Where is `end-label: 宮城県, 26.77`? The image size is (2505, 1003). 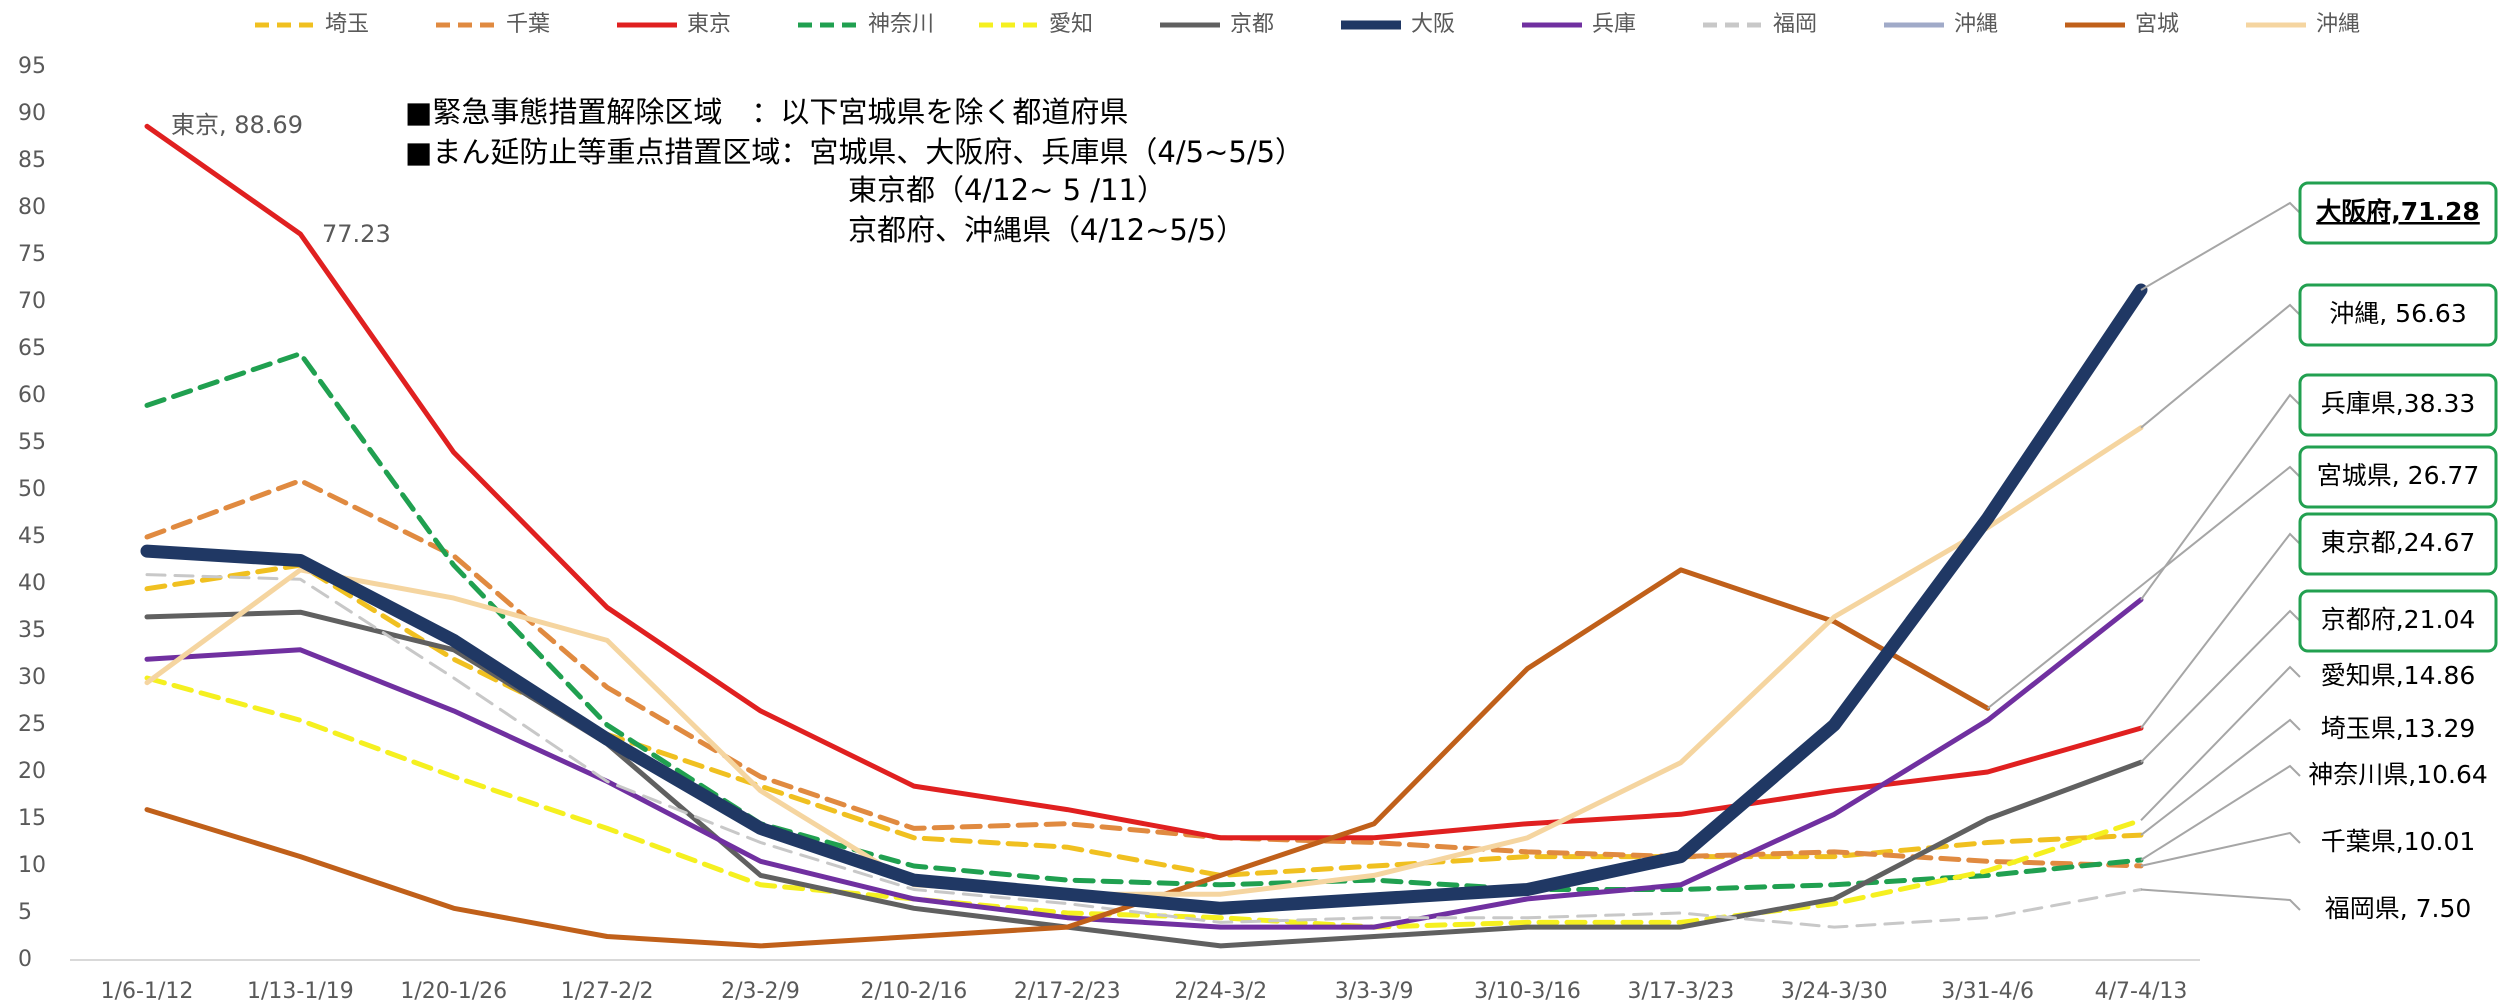
end-label: 宮城県, 26.77 is located at coordinates (2398, 475).